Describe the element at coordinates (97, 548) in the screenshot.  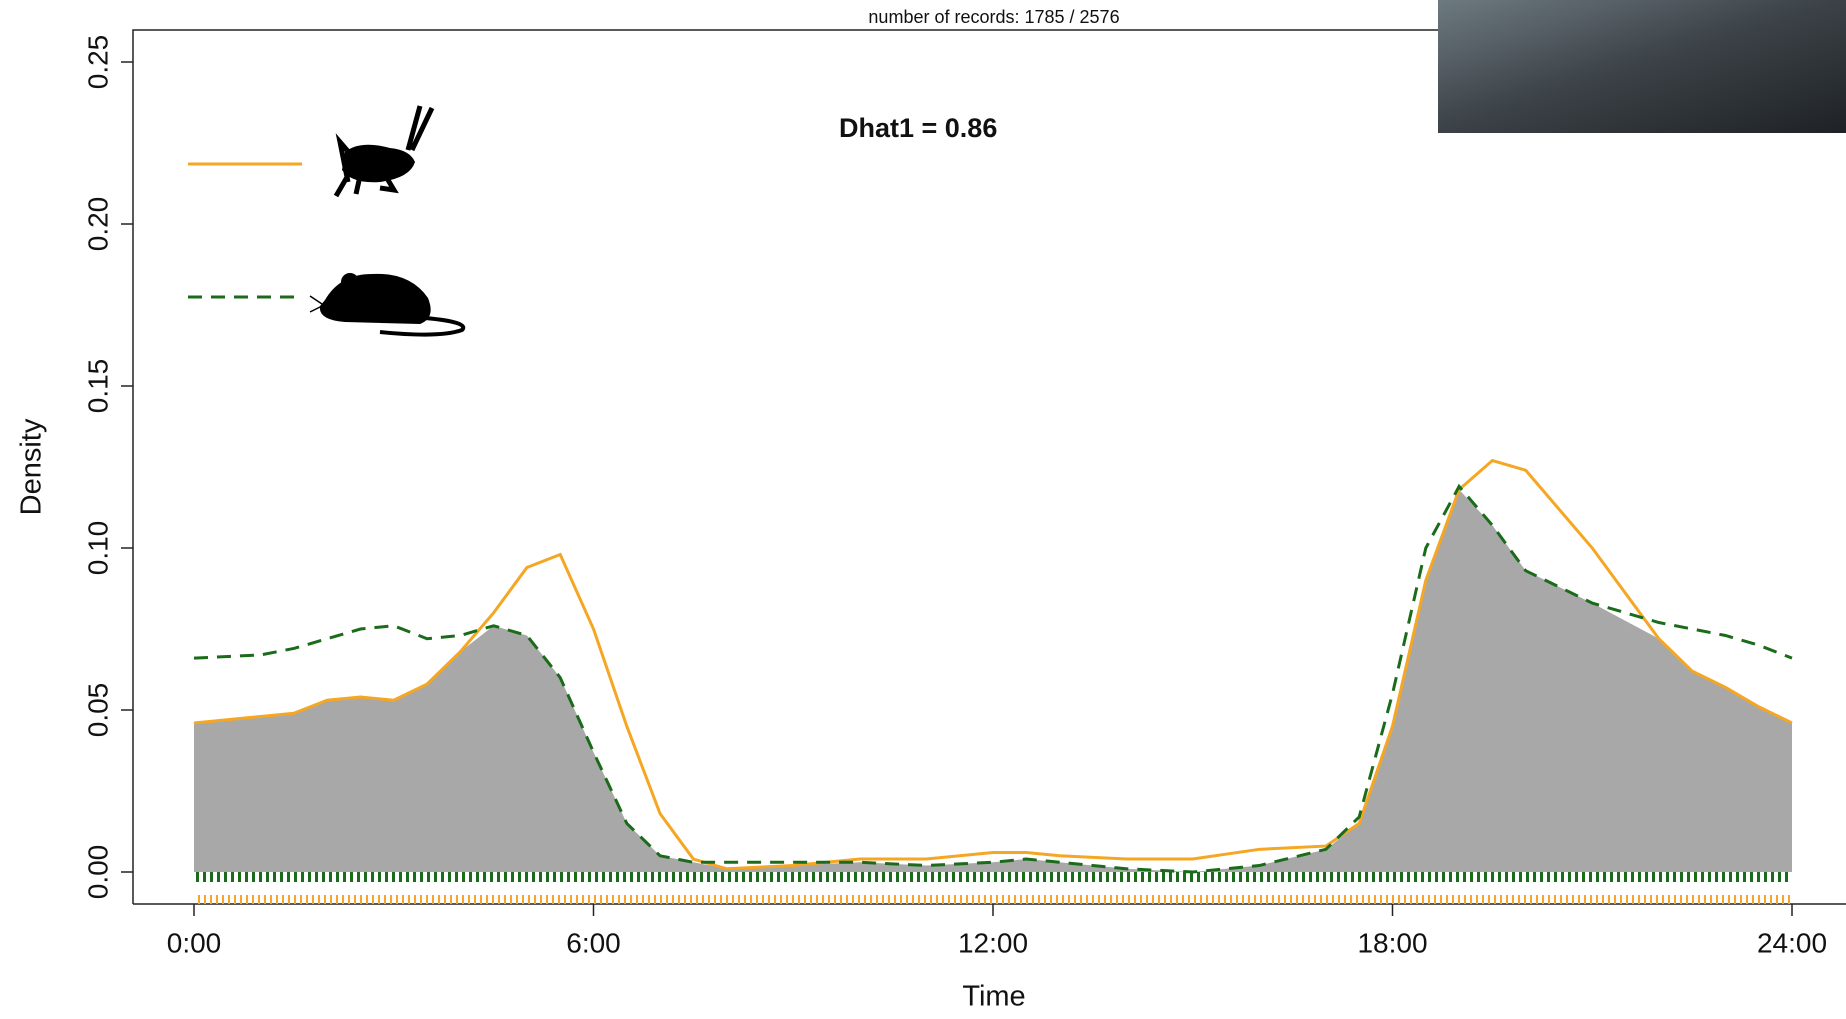
I see `y-tick-label: 0.10` at that location.